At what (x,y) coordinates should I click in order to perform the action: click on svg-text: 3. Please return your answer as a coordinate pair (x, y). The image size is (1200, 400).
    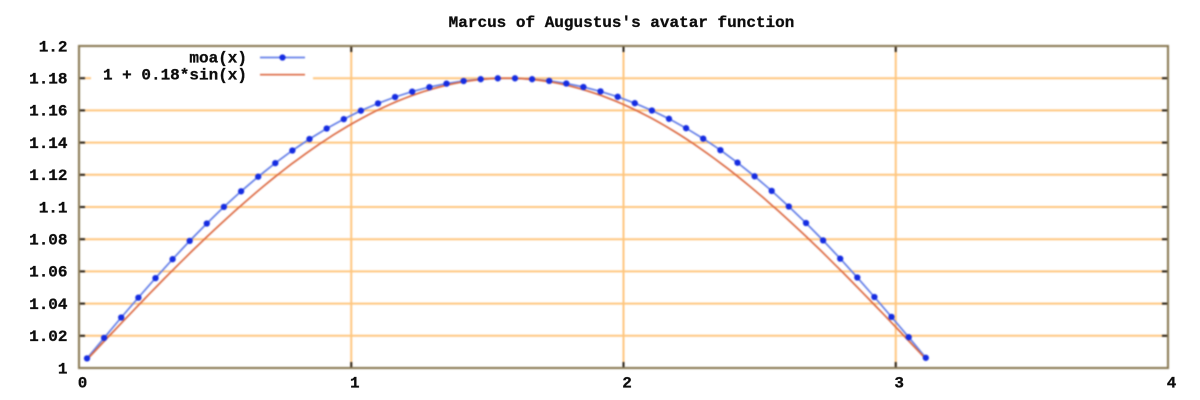
    Looking at the image, I should click on (899, 384).